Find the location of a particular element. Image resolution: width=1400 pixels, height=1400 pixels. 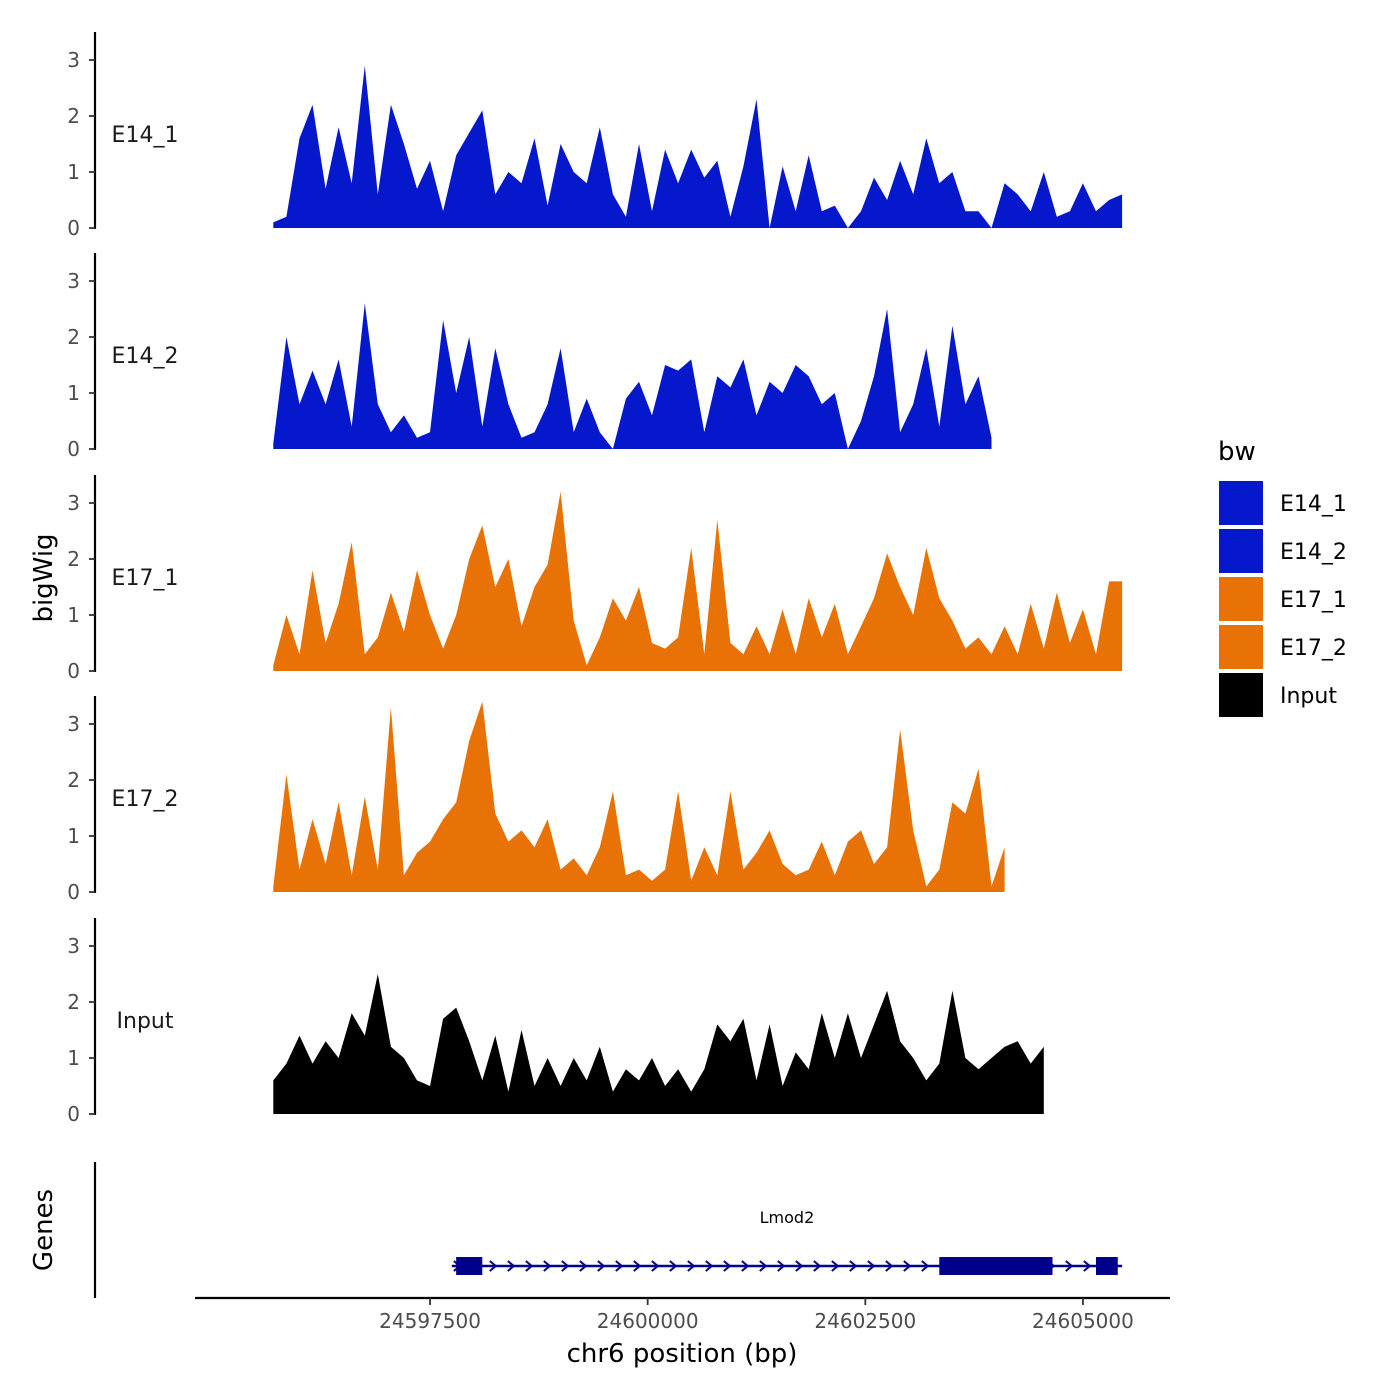

track-E14_2: 0 1 2 3 E14_2 is located at coordinates (529, 357).